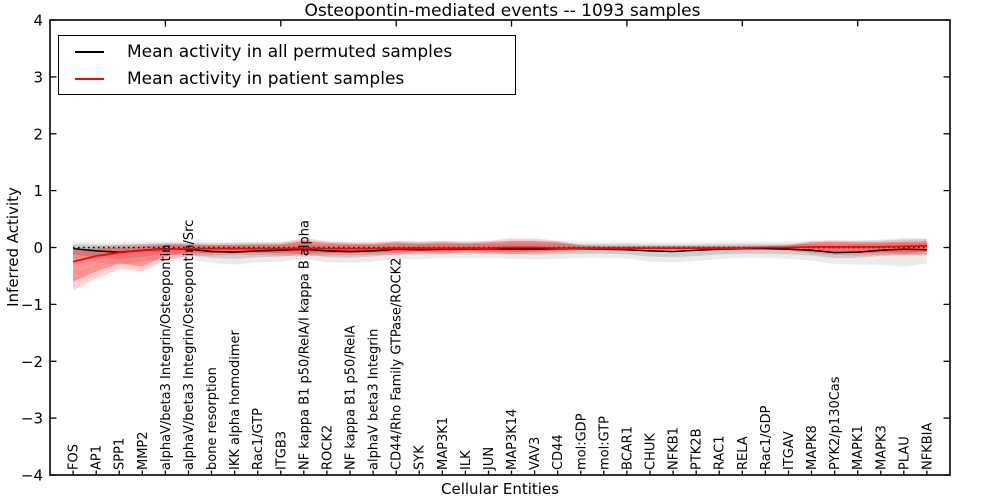 This screenshot has width=1000, height=500. Describe the element at coordinates (881, 447) in the screenshot. I see `x-category-label: MAPK3` at that location.